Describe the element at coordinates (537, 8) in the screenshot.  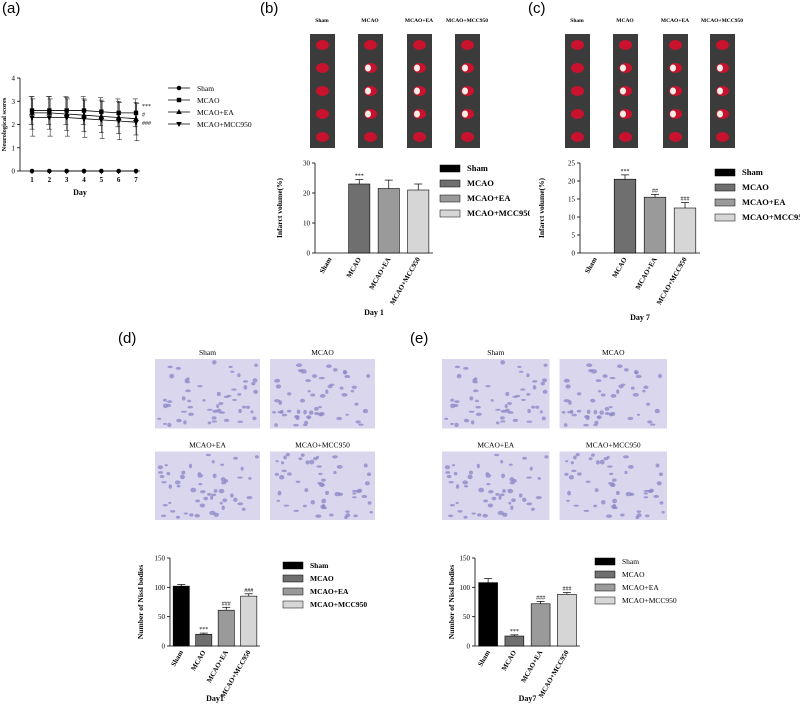
I see `panel-label-c: (c)` at that location.